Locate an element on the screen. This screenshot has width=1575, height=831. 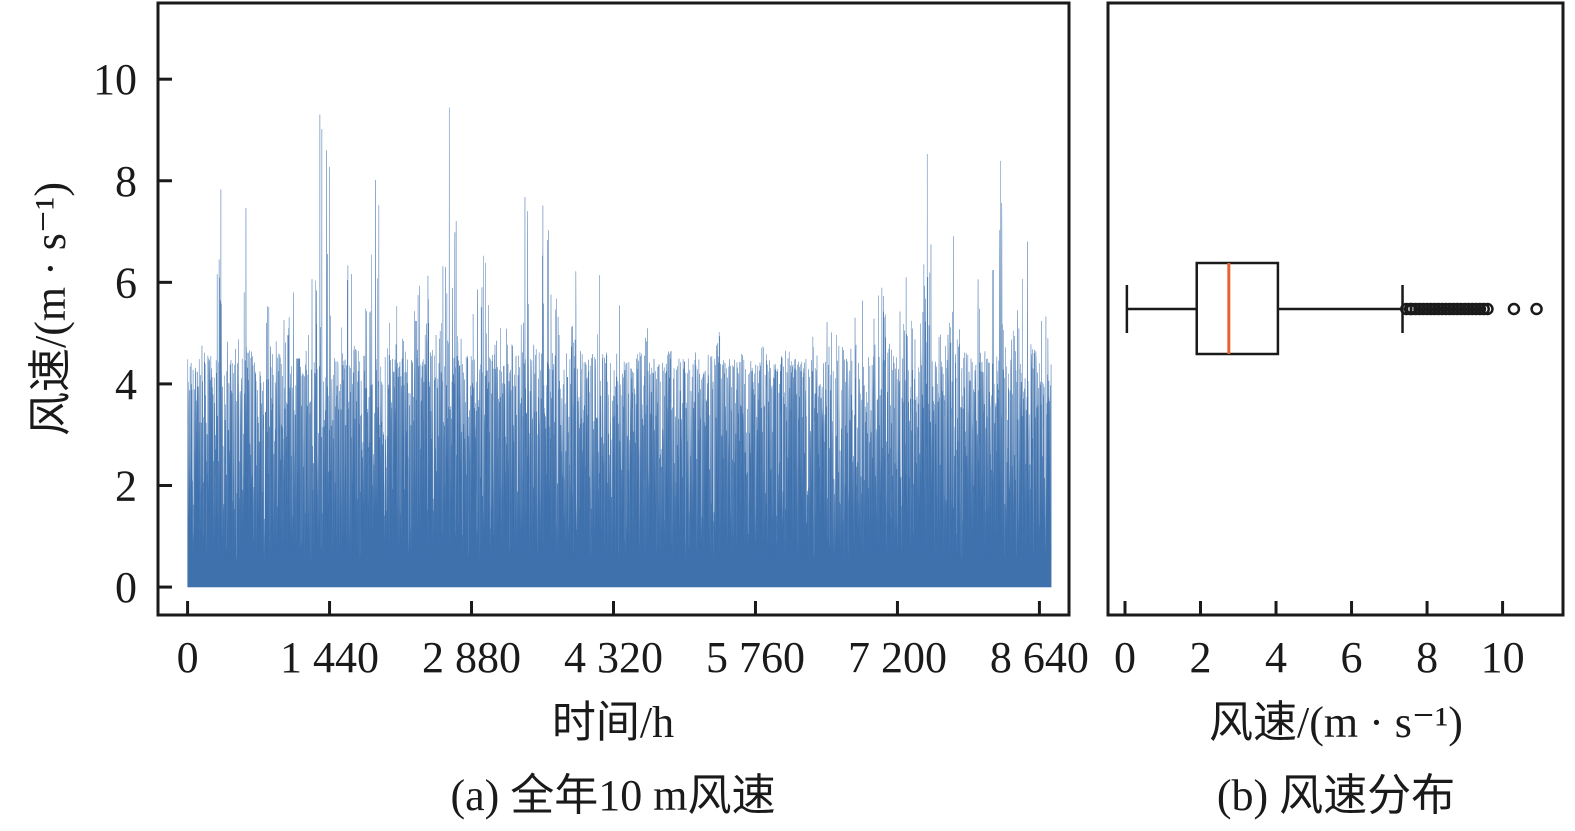
panel-a-y-axis: 0 2 4 6 8 10 is located at coordinates (132, 333).